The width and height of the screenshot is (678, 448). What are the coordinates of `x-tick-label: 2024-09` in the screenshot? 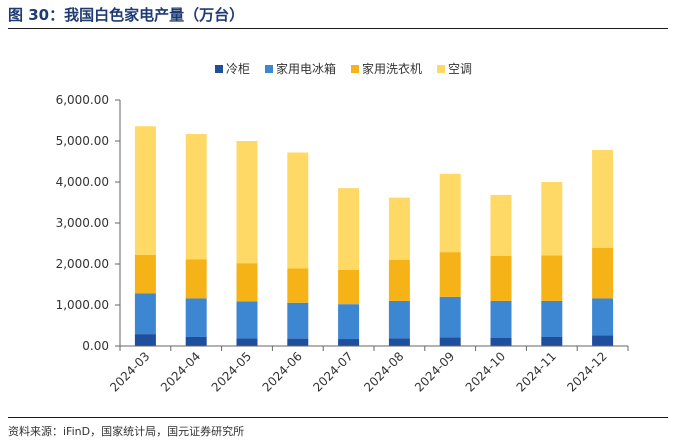 It's located at (434, 371).